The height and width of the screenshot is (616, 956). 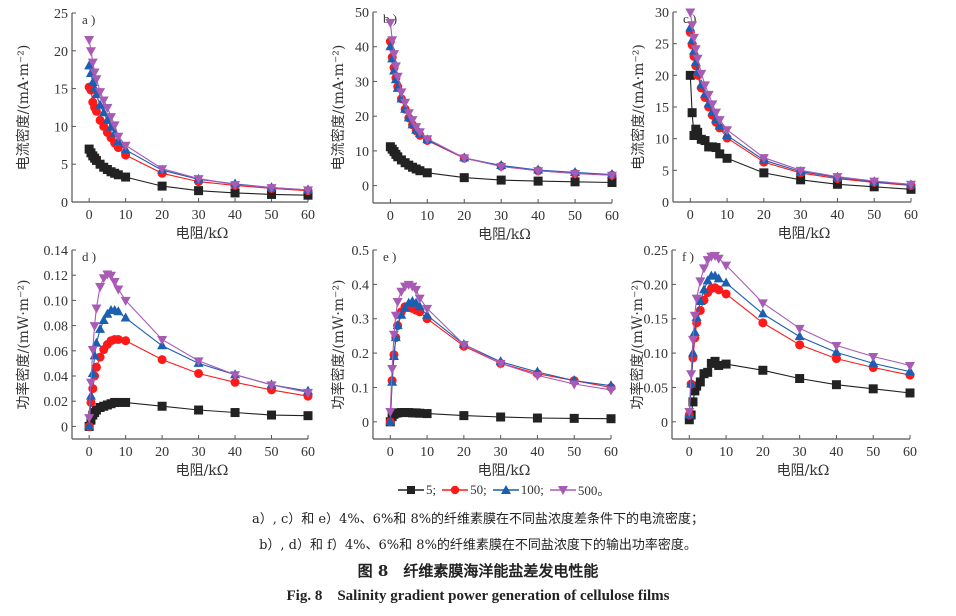 What do you see at coordinates (656, 285) in the screenshot?
I see `y-tick-label: 0.20` at bounding box center [656, 285].